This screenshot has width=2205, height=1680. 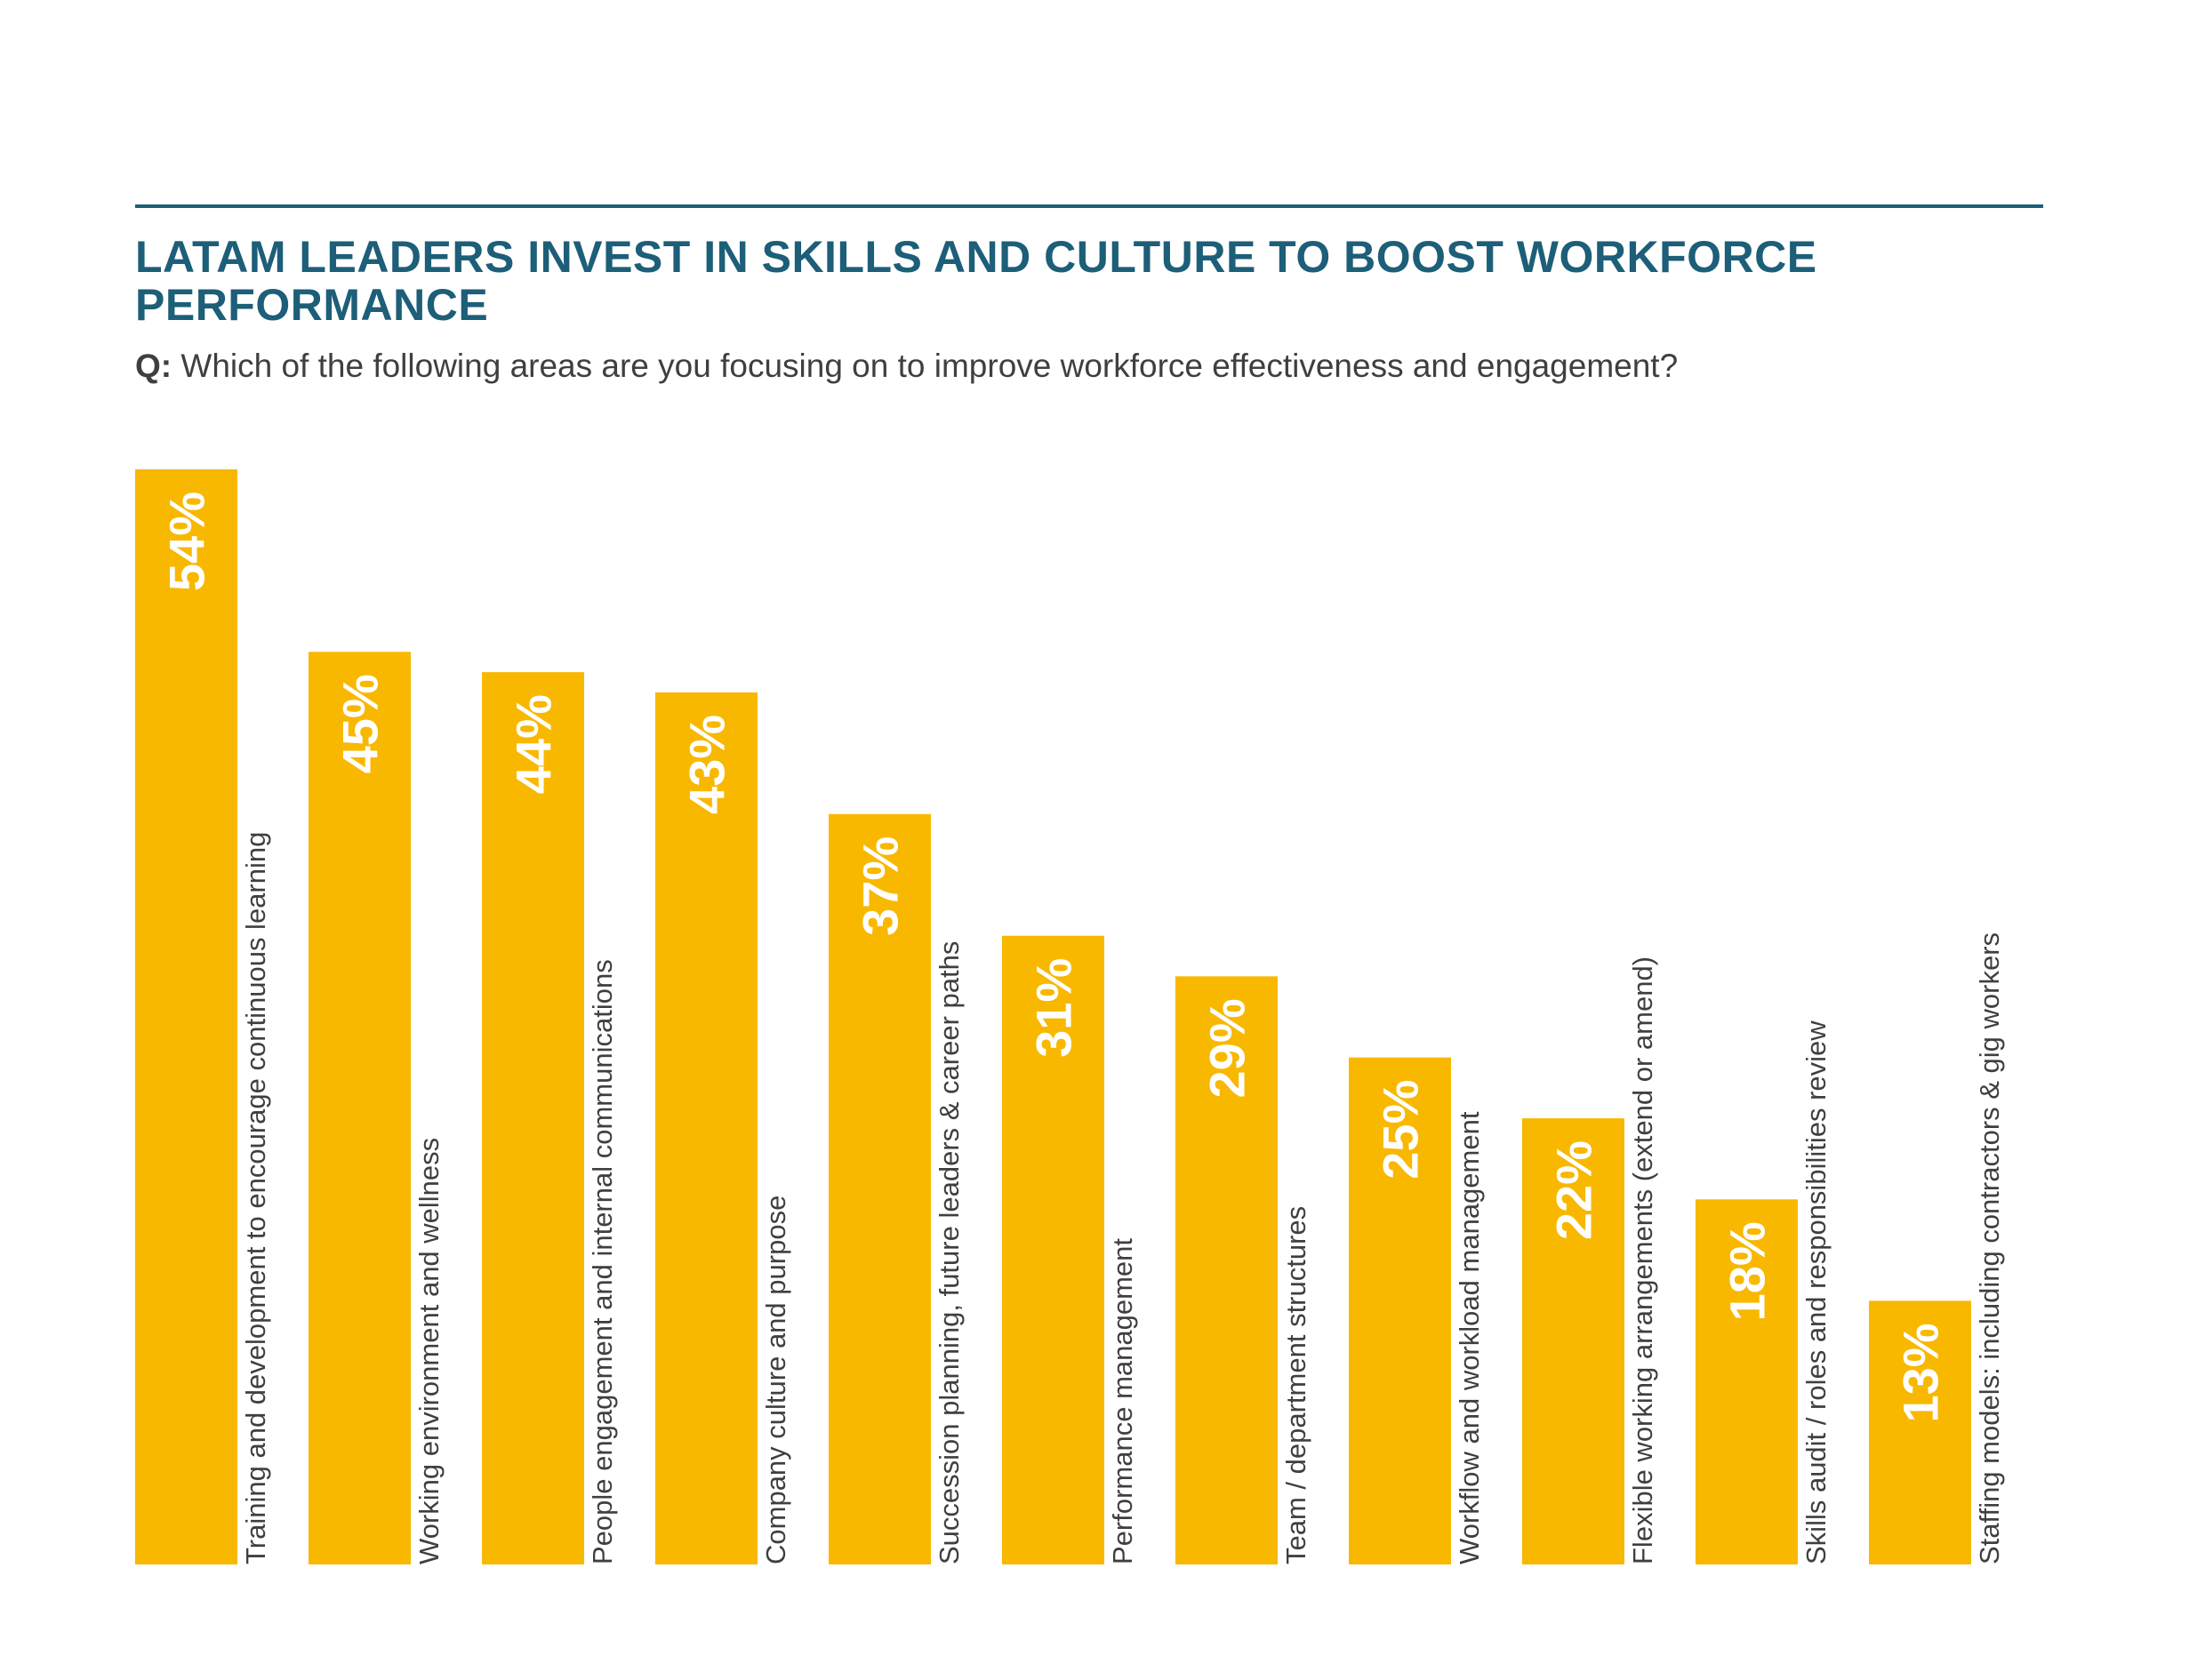 What do you see at coordinates (1227, 1048) in the screenshot?
I see `bar-value-label: 29%` at bounding box center [1227, 1048].